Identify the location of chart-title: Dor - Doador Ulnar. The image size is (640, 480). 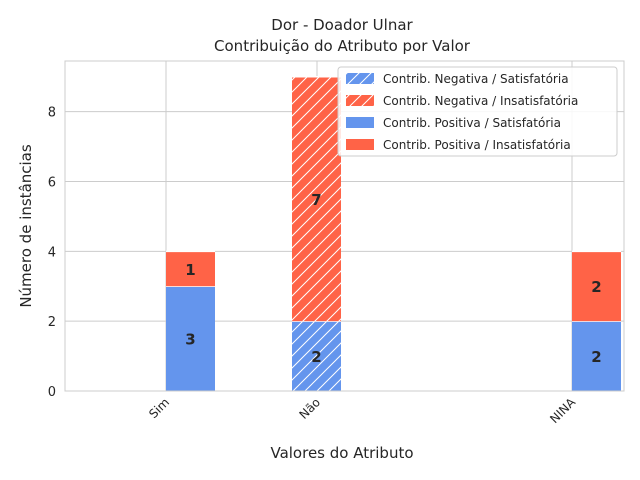
(342, 25).